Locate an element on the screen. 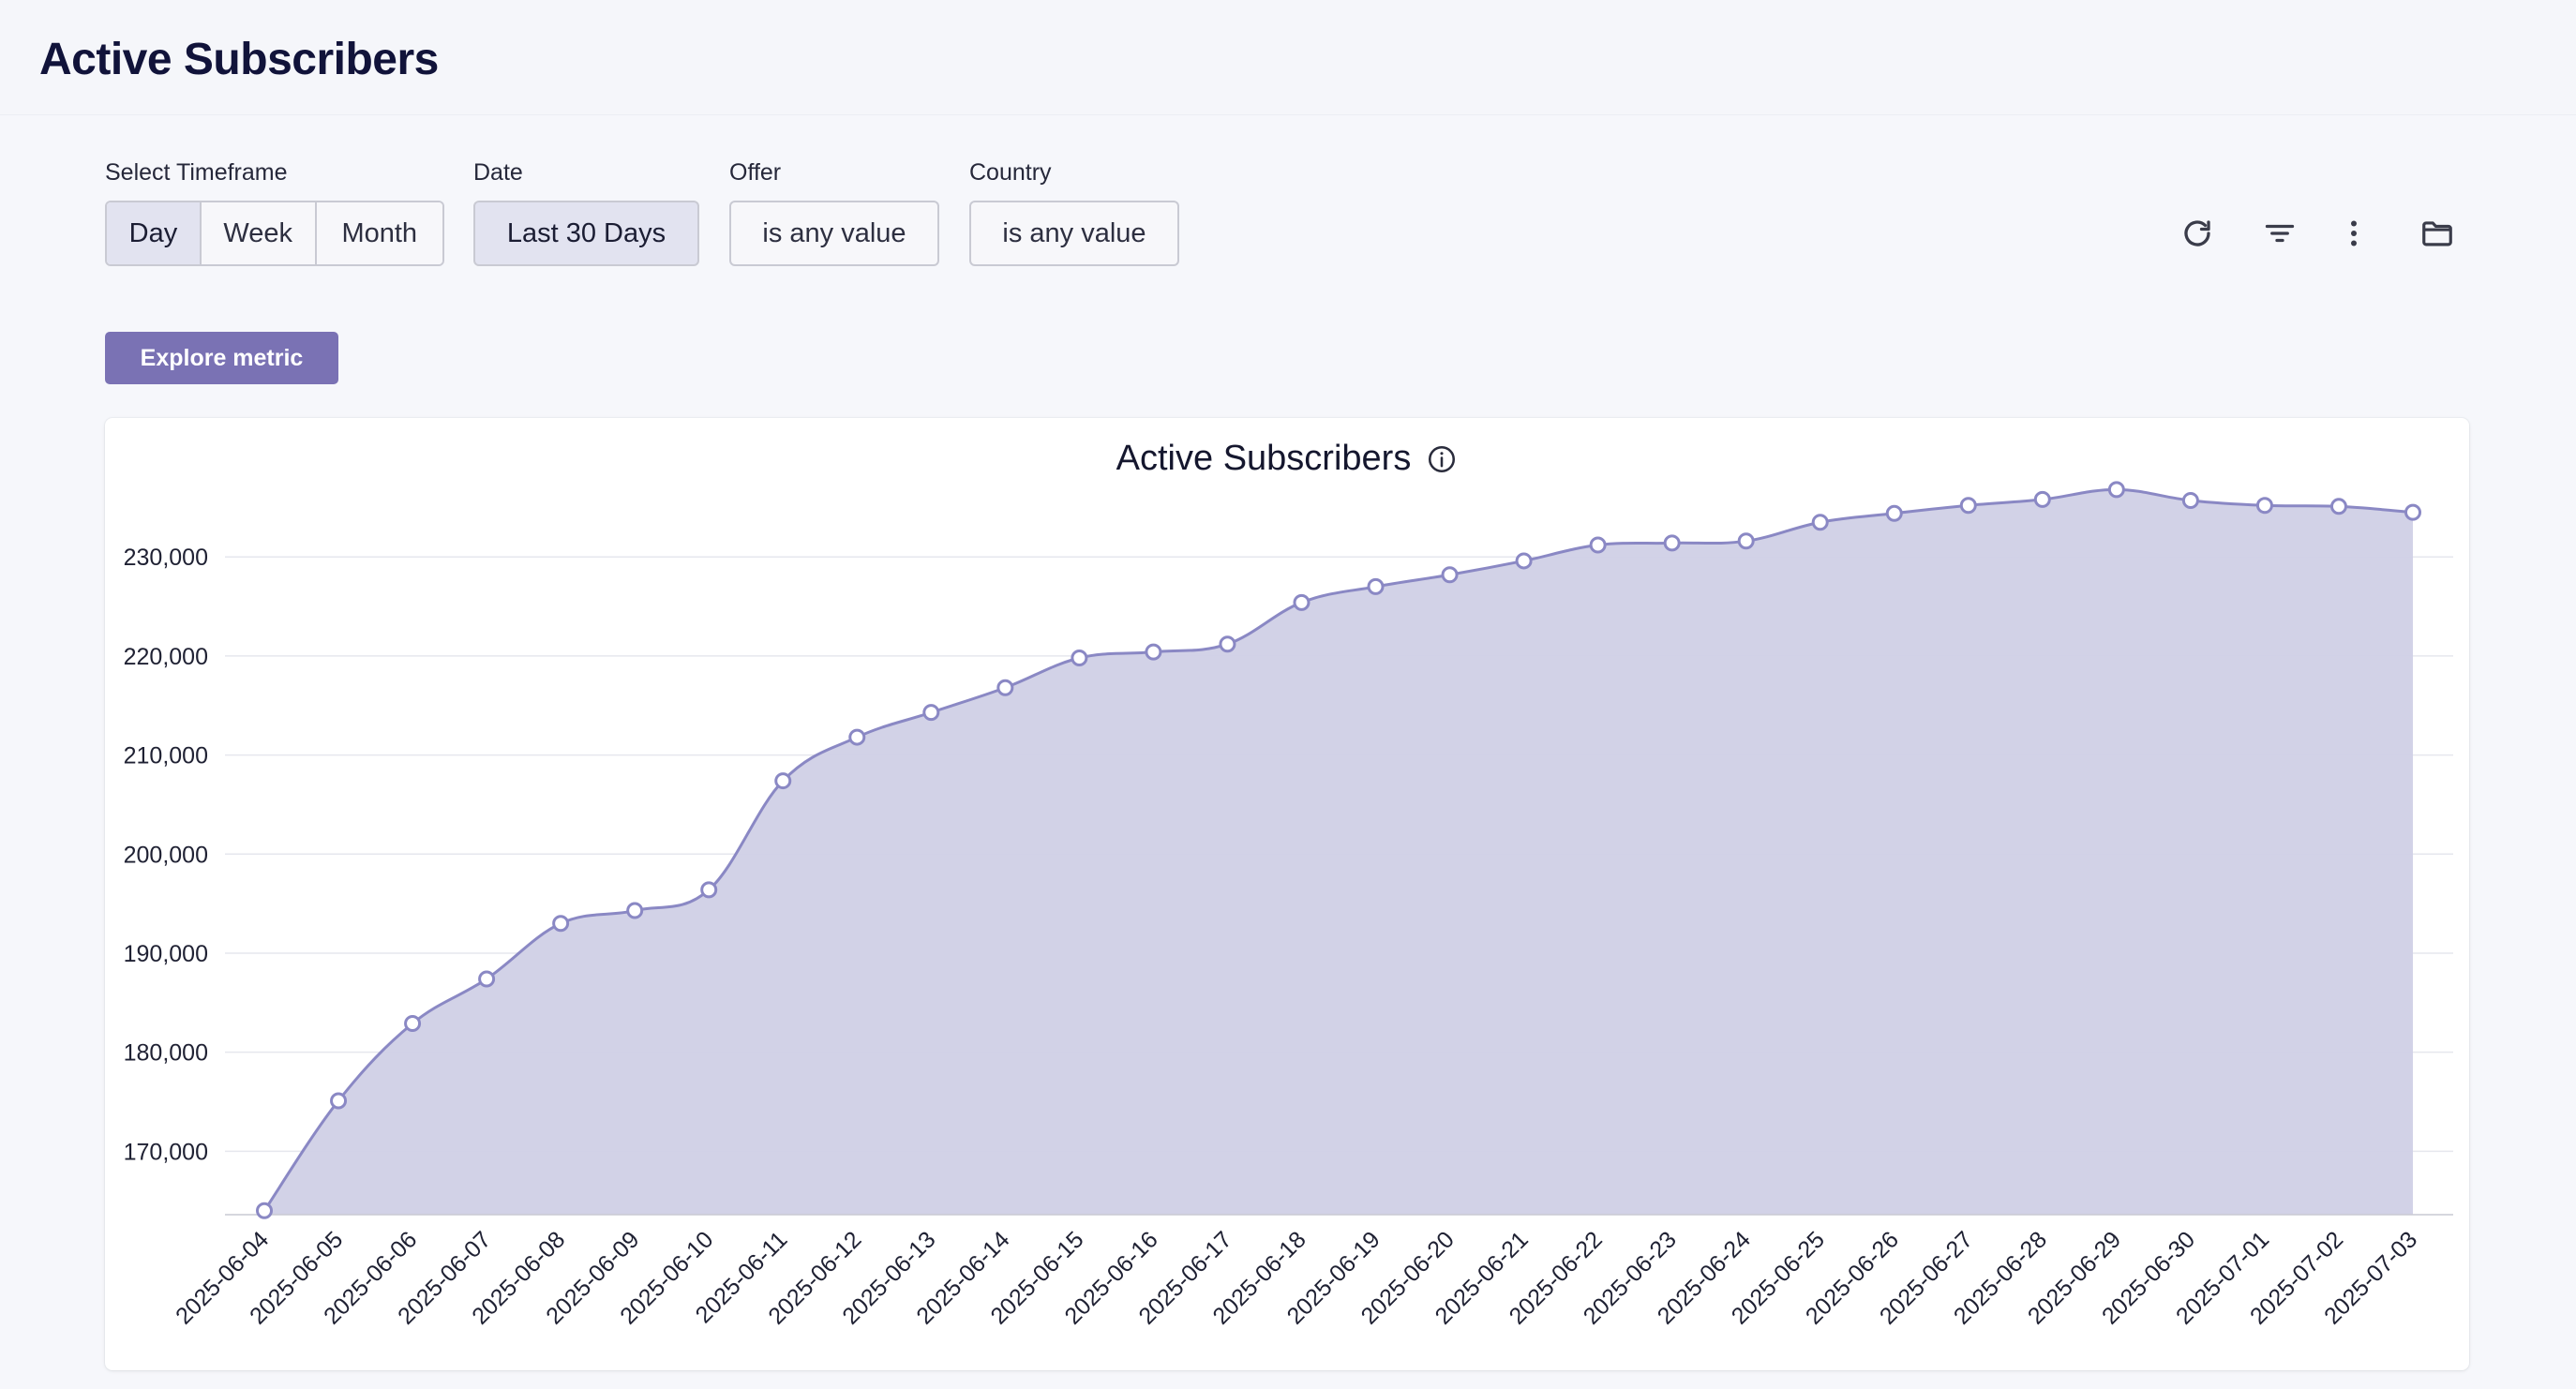 Image resolution: width=2576 pixels, height=1389 pixels. y-tick-label: 200,000 is located at coordinates (166, 855).